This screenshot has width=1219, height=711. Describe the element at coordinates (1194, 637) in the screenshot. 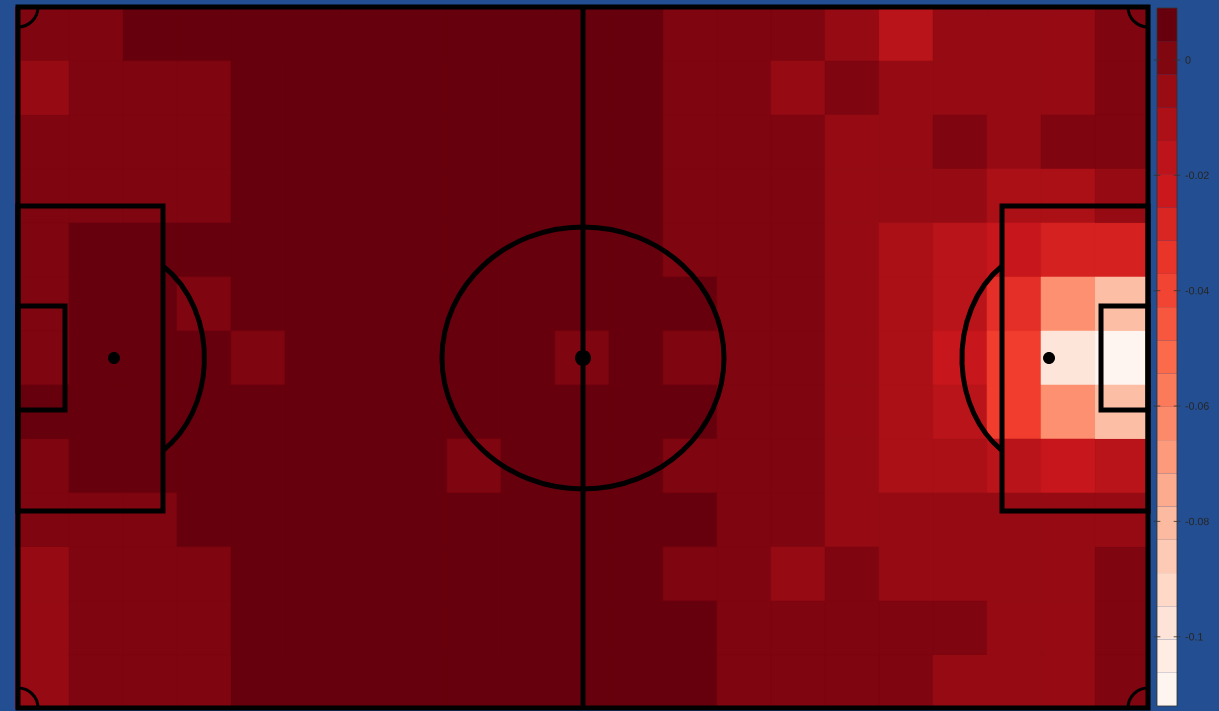

I see `color-bar-label: -0.1` at that location.